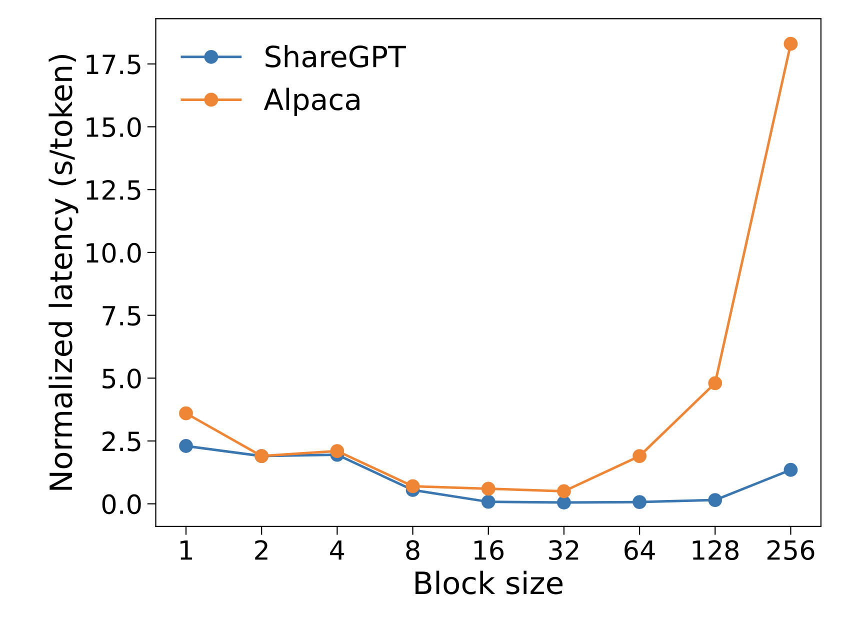 This screenshot has height=623, width=842. Describe the element at coordinates (113, 252) in the screenshot. I see `y-tick-label: 10.0` at that location.